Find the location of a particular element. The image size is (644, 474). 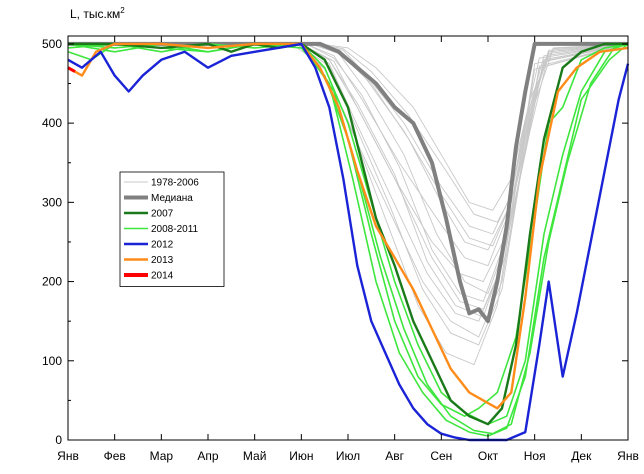

x-tick-label-6: Июл is located at coordinates (348, 456).